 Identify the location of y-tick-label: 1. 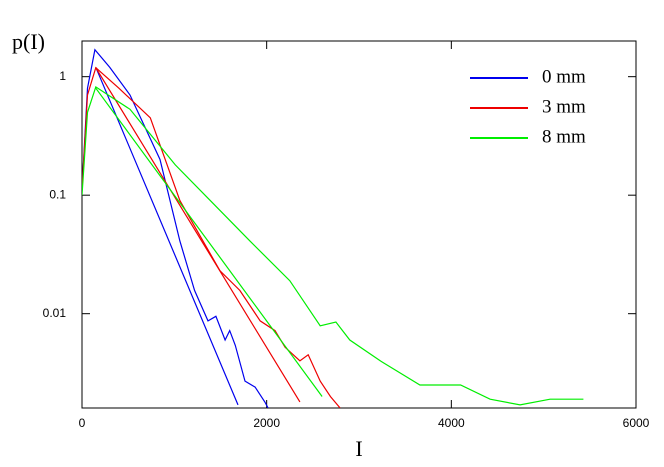
(62, 76).